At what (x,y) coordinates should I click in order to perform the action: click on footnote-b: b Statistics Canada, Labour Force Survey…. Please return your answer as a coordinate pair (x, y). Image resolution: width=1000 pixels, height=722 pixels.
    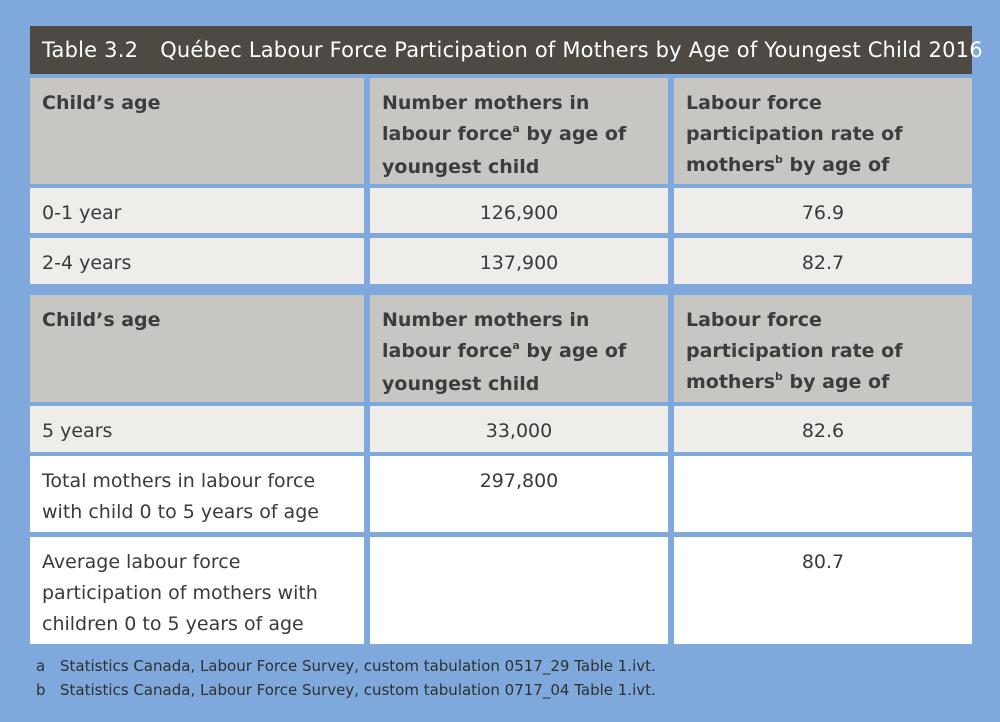
    Looking at the image, I should click on (501, 690).